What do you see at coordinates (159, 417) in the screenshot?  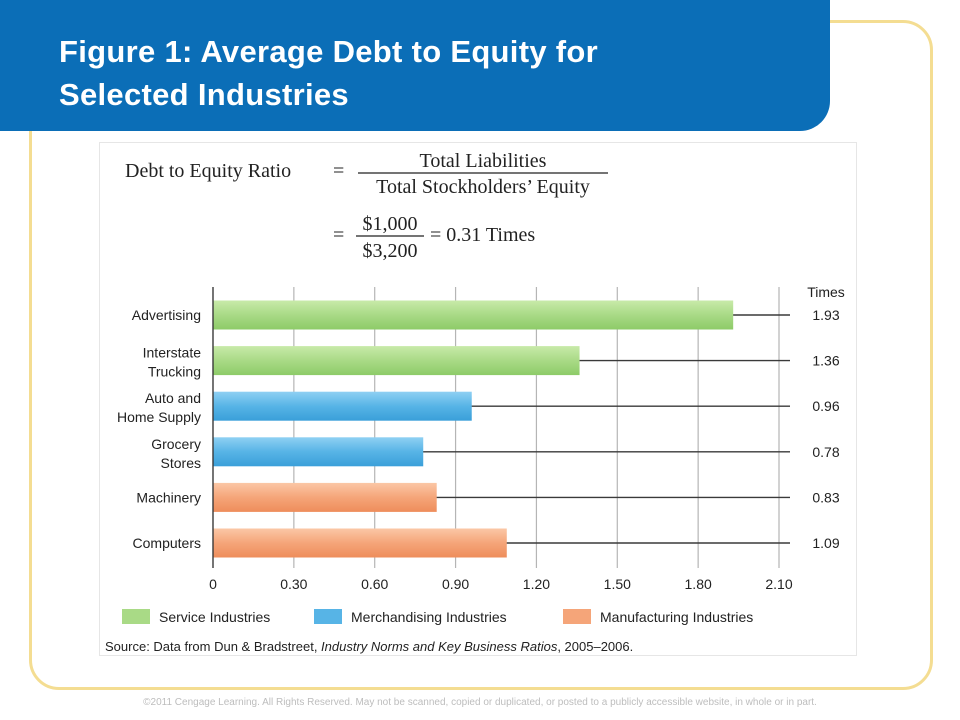 I see `category-label-line: Home Supply` at bounding box center [159, 417].